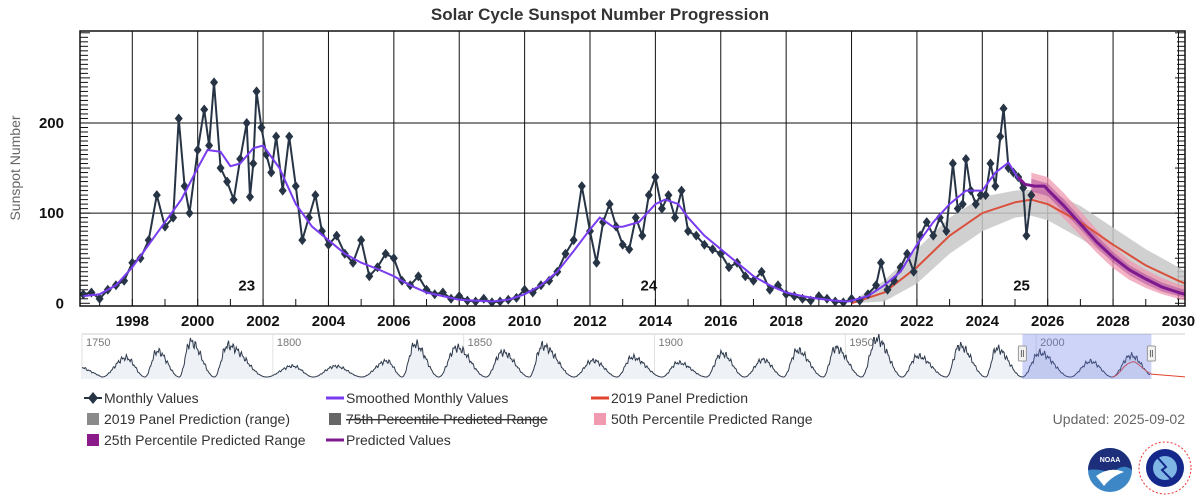 Image resolution: width=1200 pixels, height=498 pixels. What do you see at coordinates (427, 398) in the screenshot?
I see `legend-label: Smoothed Monthly Values` at bounding box center [427, 398].